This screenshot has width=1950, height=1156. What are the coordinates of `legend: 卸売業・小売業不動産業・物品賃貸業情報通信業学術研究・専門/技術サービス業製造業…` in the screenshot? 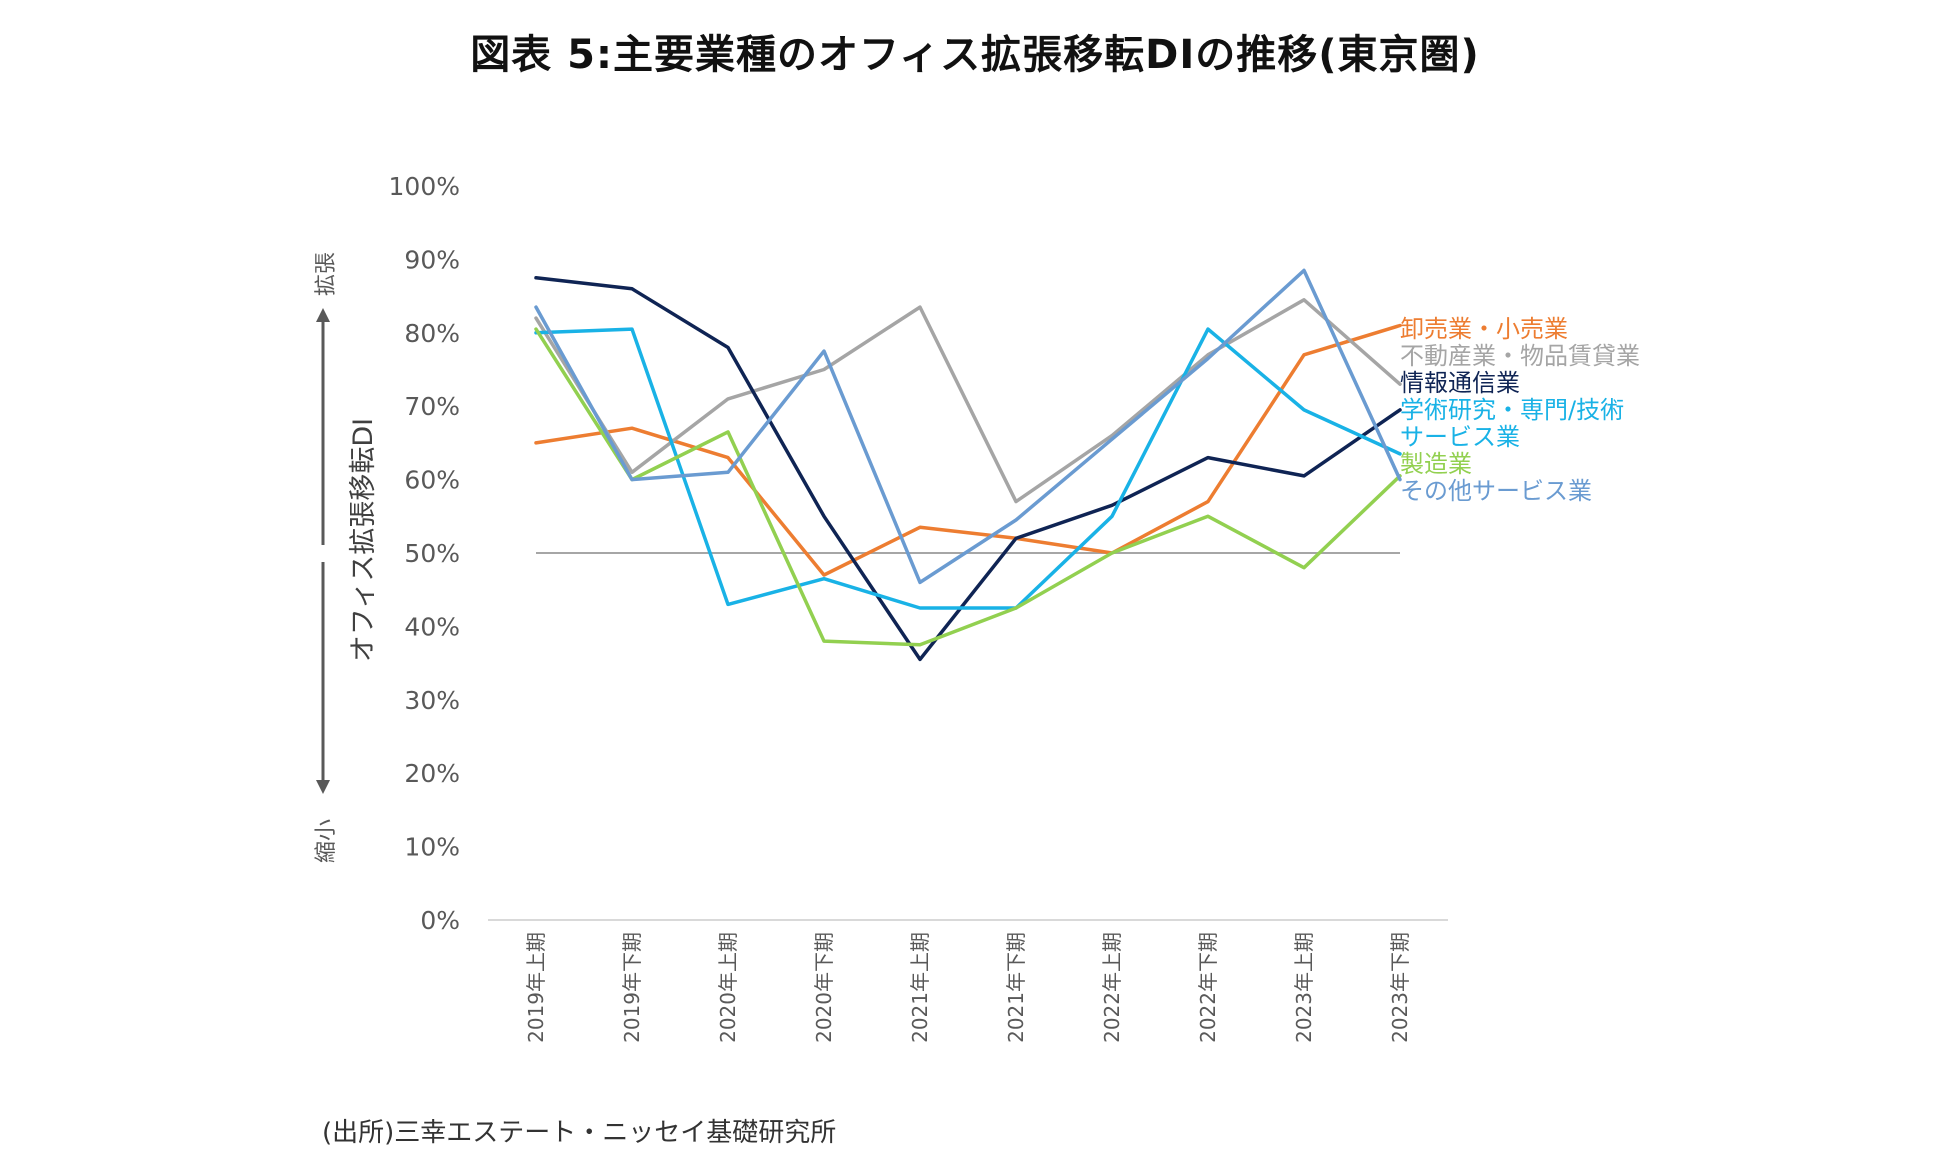 It's located at (1520, 410).